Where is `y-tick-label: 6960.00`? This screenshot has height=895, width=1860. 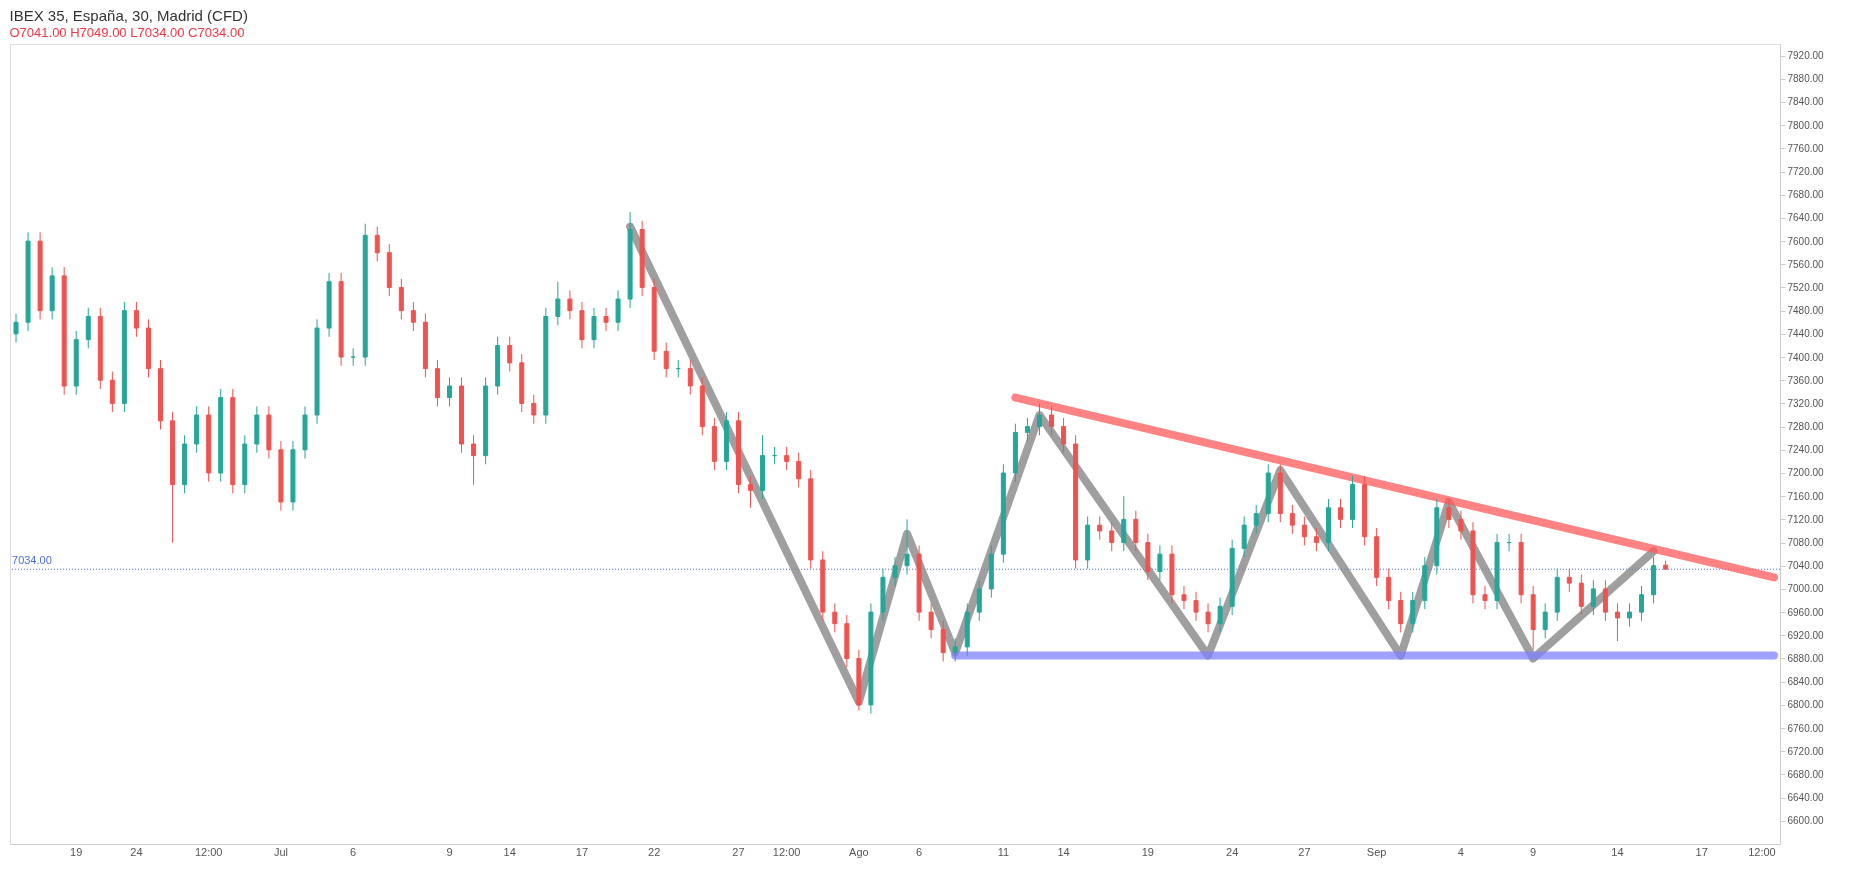
y-tick-label: 6960.00 is located at coordinates (1806, 612).